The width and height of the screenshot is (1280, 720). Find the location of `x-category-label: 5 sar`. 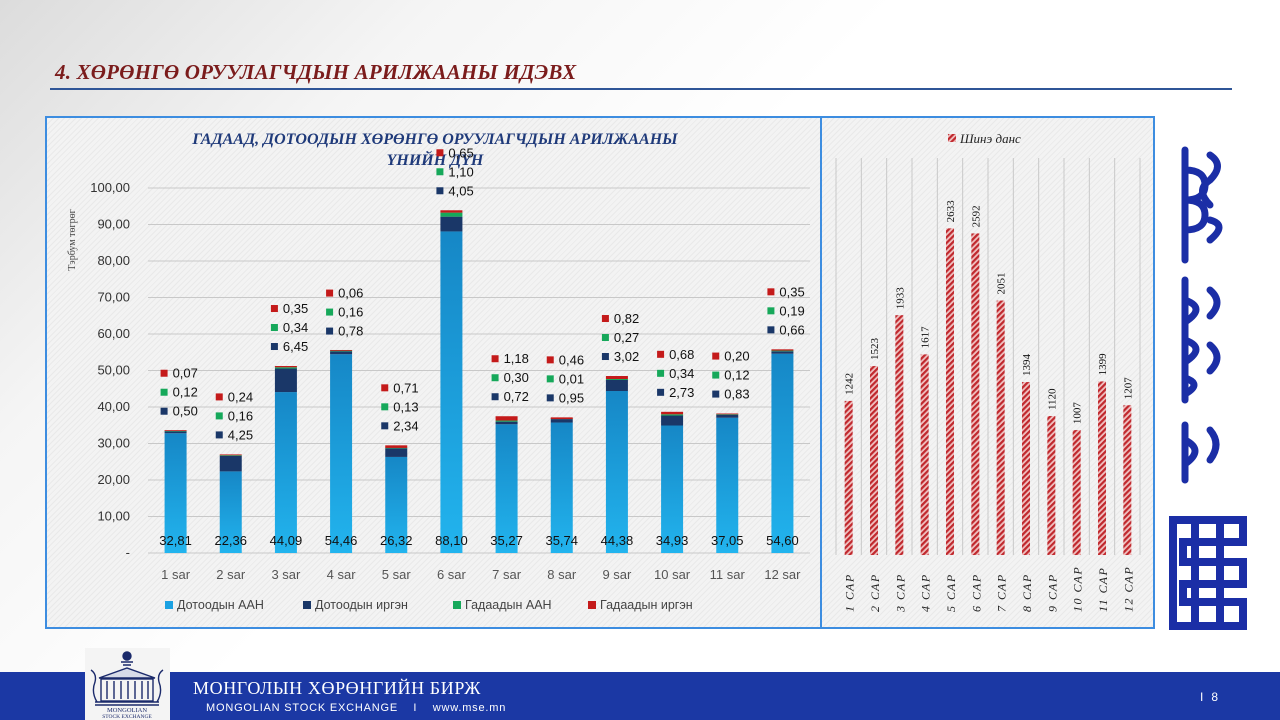

x-category-label: 5 sar is located at coordinates (397, 574).